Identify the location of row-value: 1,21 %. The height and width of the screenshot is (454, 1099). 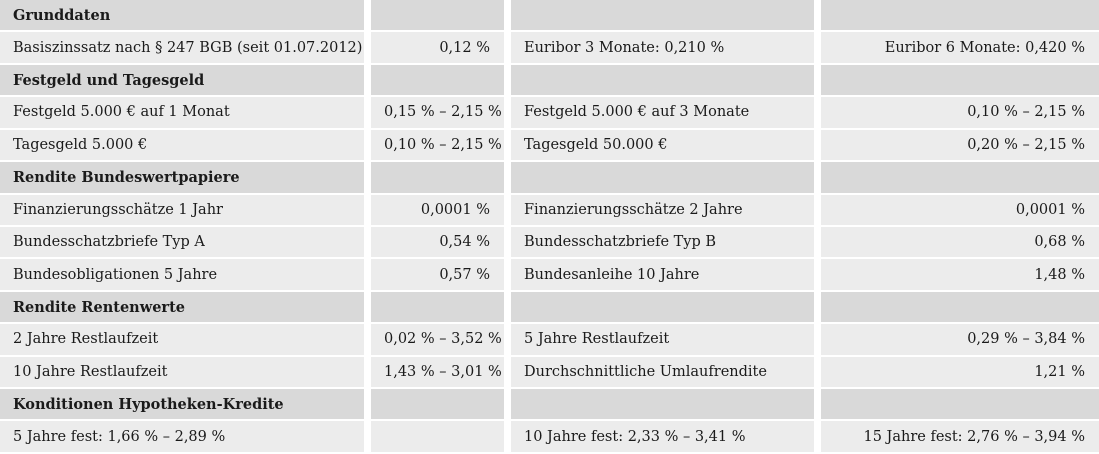
(960, 373).